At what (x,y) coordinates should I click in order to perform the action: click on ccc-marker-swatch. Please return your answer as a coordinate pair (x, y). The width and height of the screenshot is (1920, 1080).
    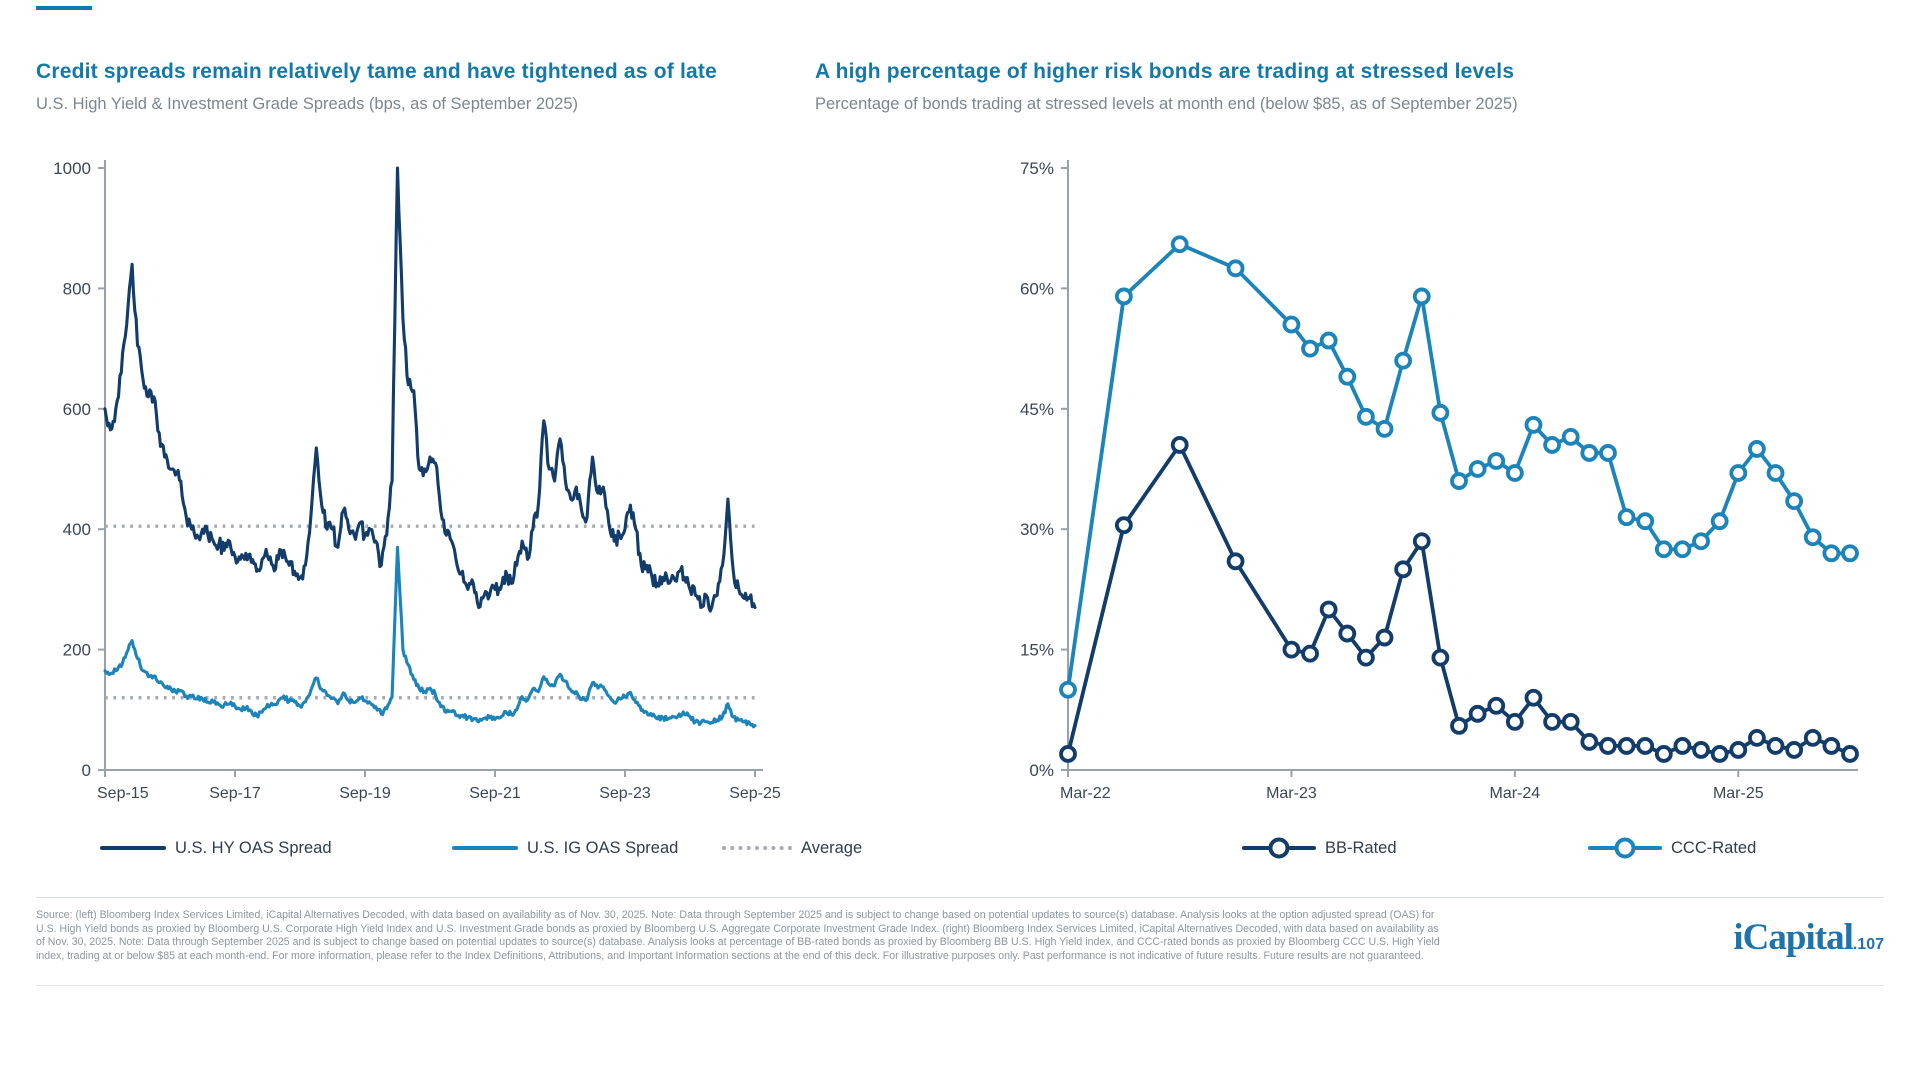
    Looking at the image, I should click on (1625, 848).